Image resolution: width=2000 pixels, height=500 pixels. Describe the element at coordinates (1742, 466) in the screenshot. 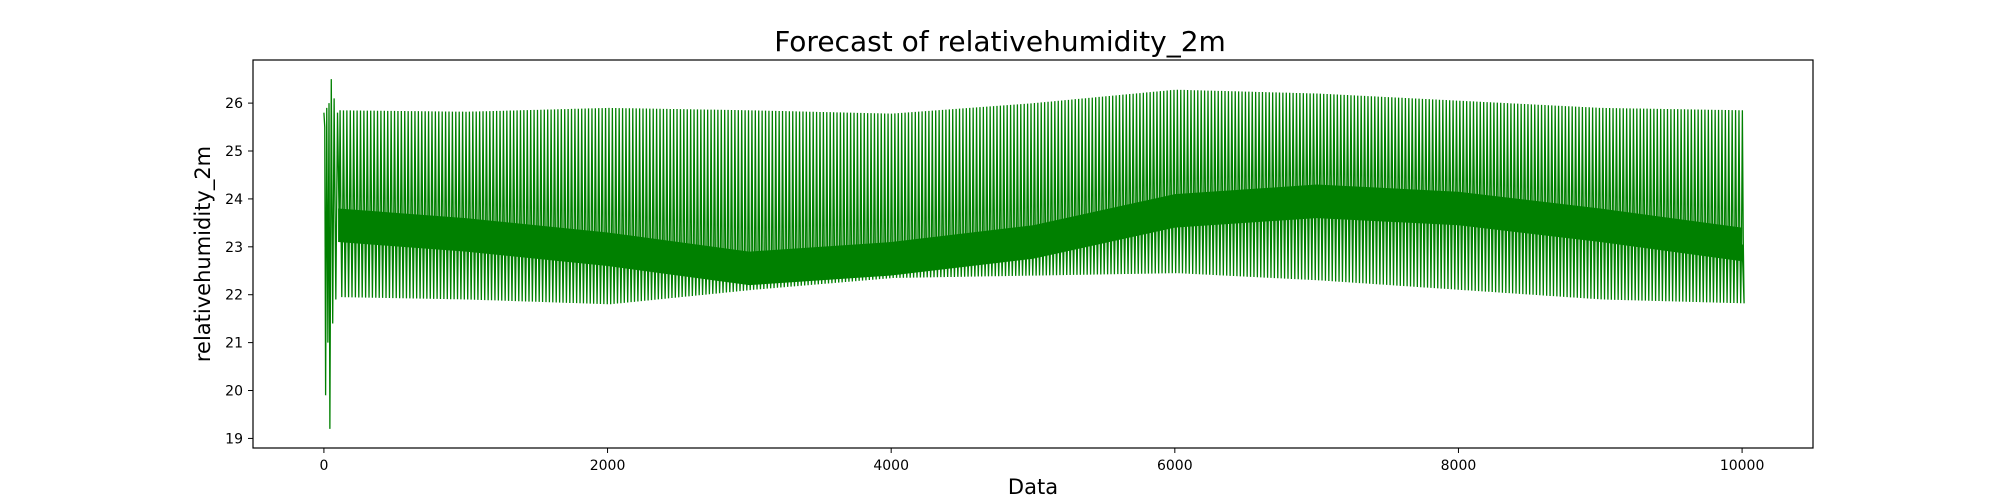

I see `x-tick-label: 10000` at that location.